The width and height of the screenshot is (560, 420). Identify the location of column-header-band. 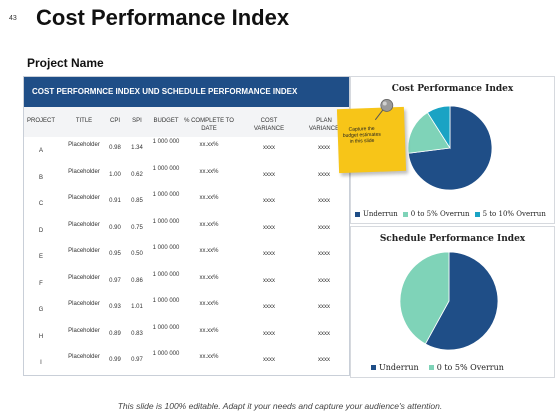
(186, 122).